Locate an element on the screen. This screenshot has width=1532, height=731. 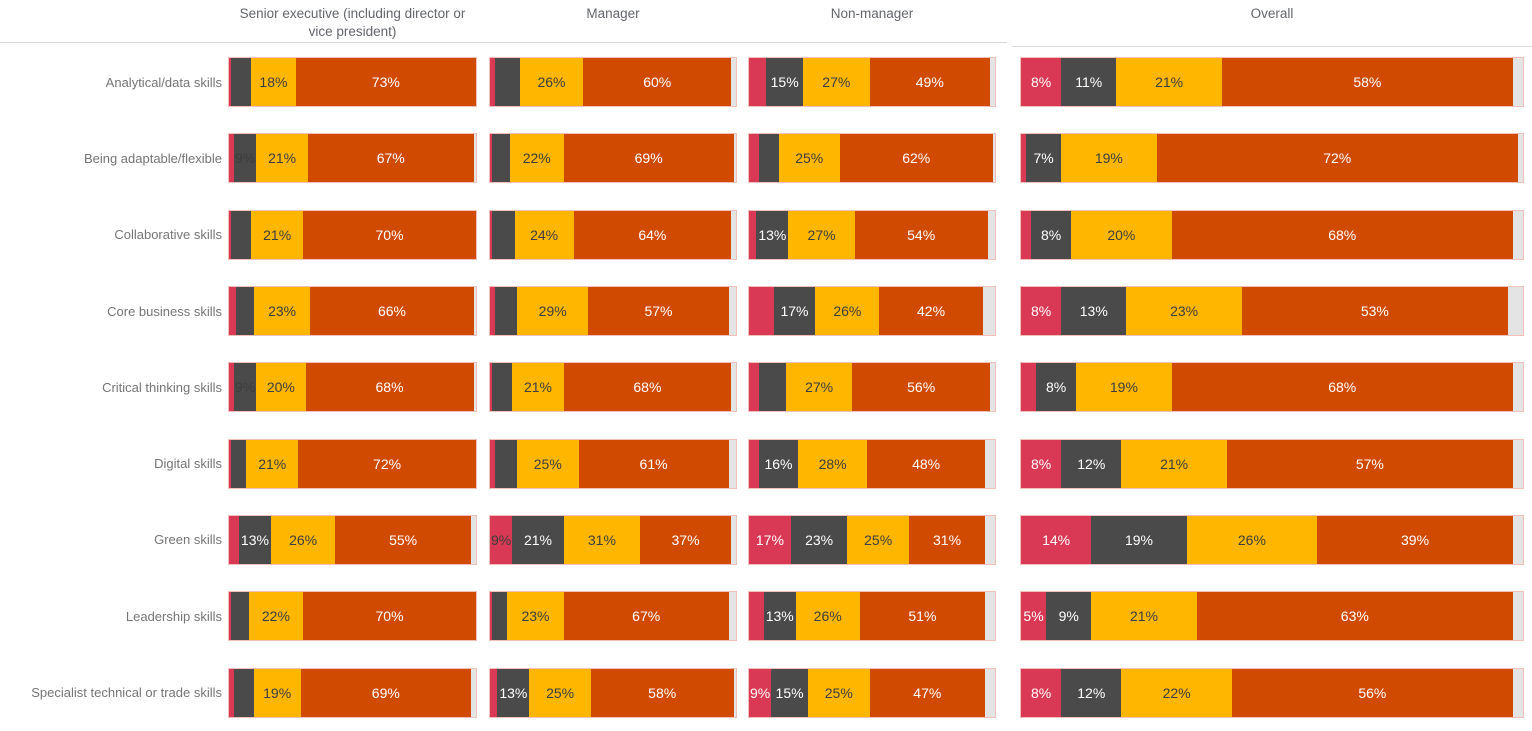
bar-segment-orange: 37% is located at coordinates (686, 539).